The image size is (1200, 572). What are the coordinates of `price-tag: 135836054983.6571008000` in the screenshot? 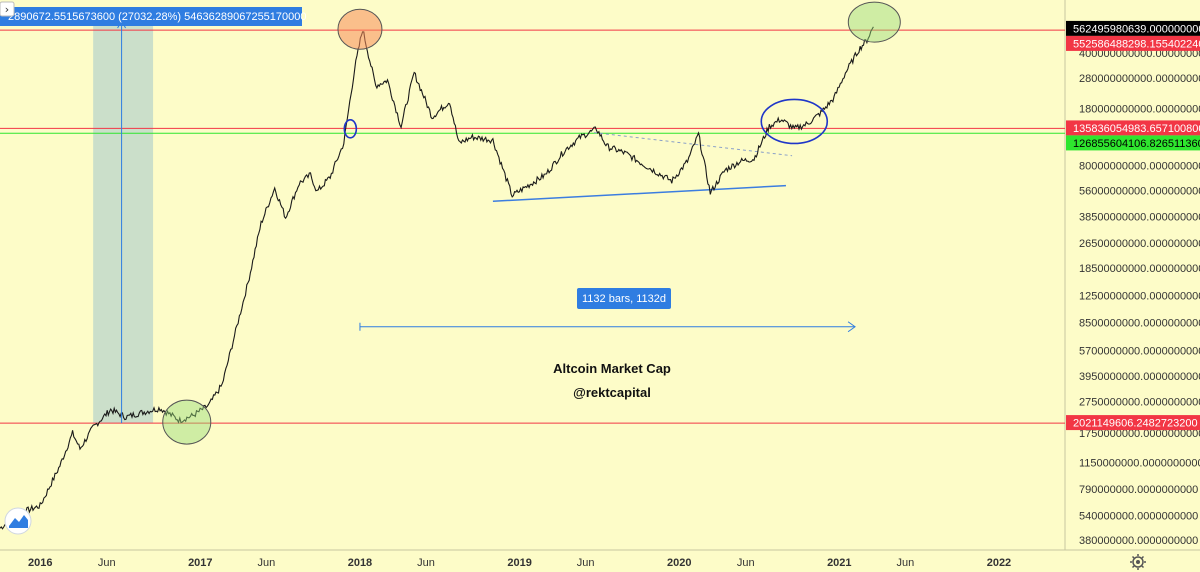 It's located at (1133, 128).